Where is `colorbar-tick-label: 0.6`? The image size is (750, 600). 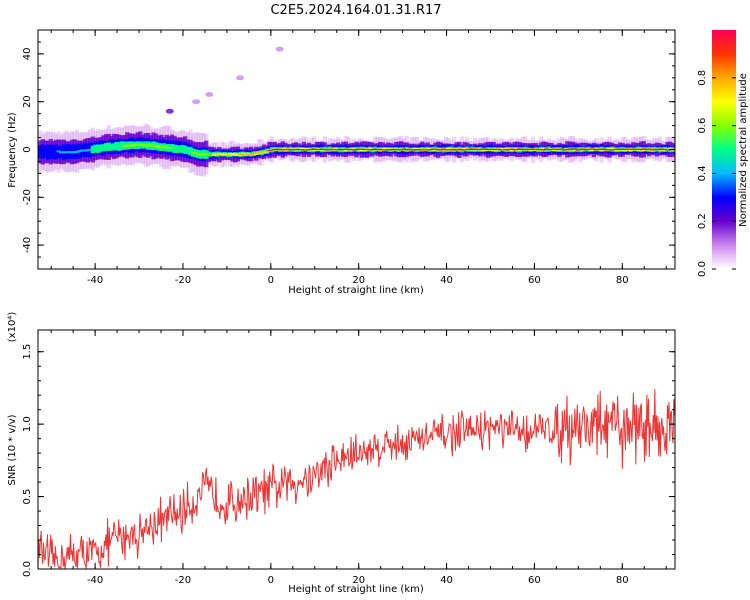
colorbar-tick-label: 0.6 is located at coordinates (702, 126).